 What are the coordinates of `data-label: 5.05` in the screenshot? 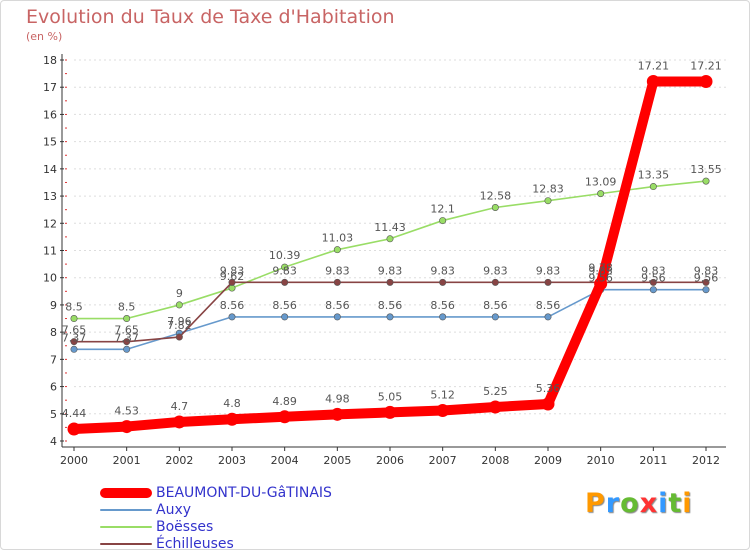 It's located at (390, 396).